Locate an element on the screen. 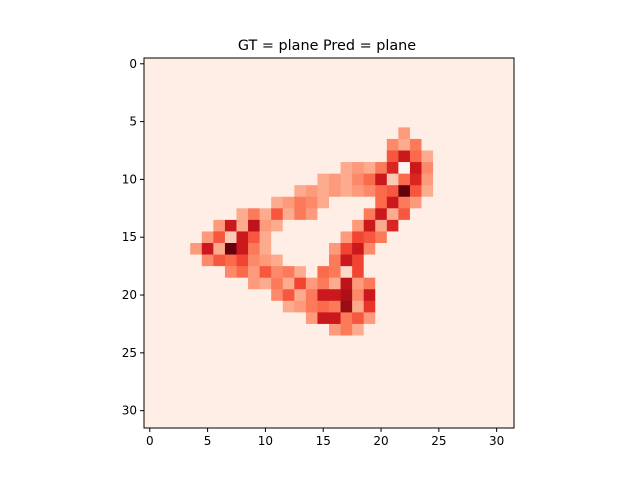 The image size is (640, 480). y-tick-label: 25 is located at coordinates (129, 353).